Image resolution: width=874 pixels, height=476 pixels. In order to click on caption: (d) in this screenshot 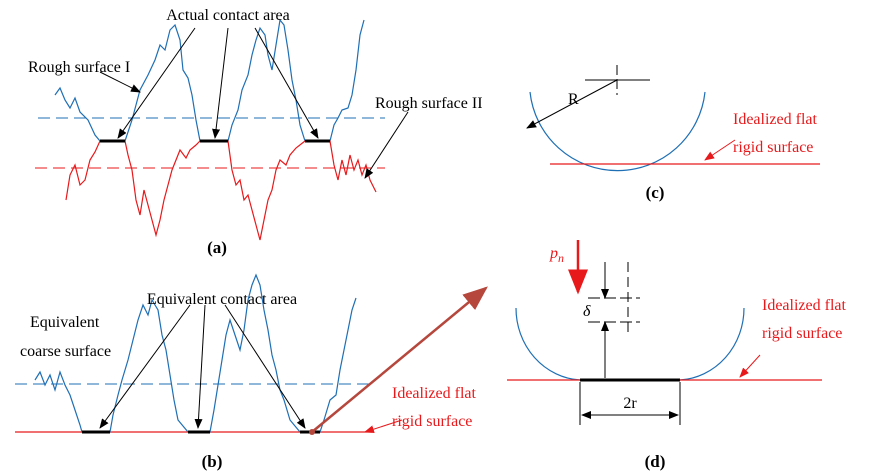, I will do `click(655, 461)`.